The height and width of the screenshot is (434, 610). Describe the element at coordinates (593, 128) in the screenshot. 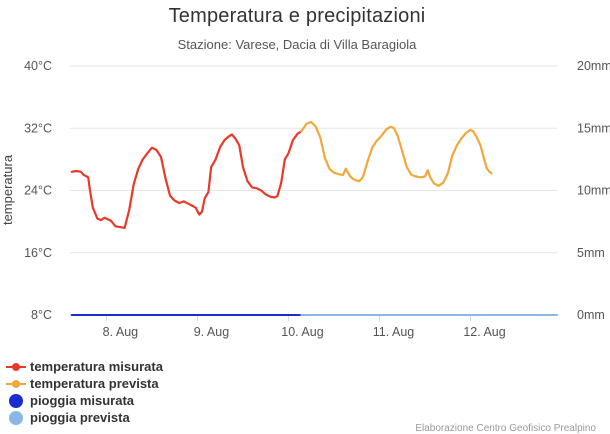

I see `y-right-tick-label: 15mm` at that location.